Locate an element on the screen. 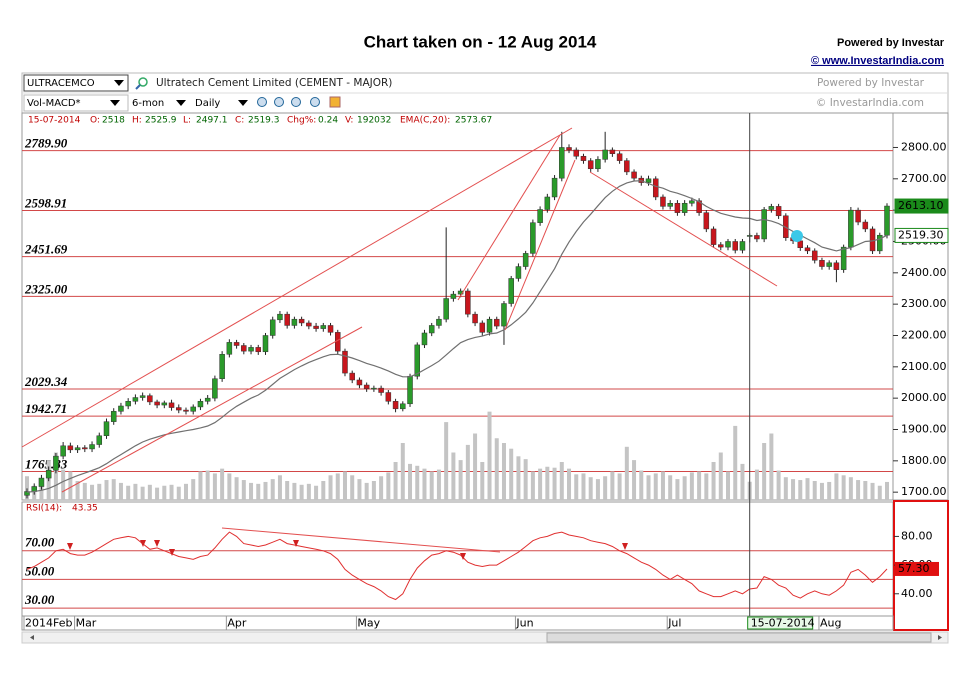 This screenshot has width=974, height=689. zoom-out-icon is located at coordinates (279, 102).